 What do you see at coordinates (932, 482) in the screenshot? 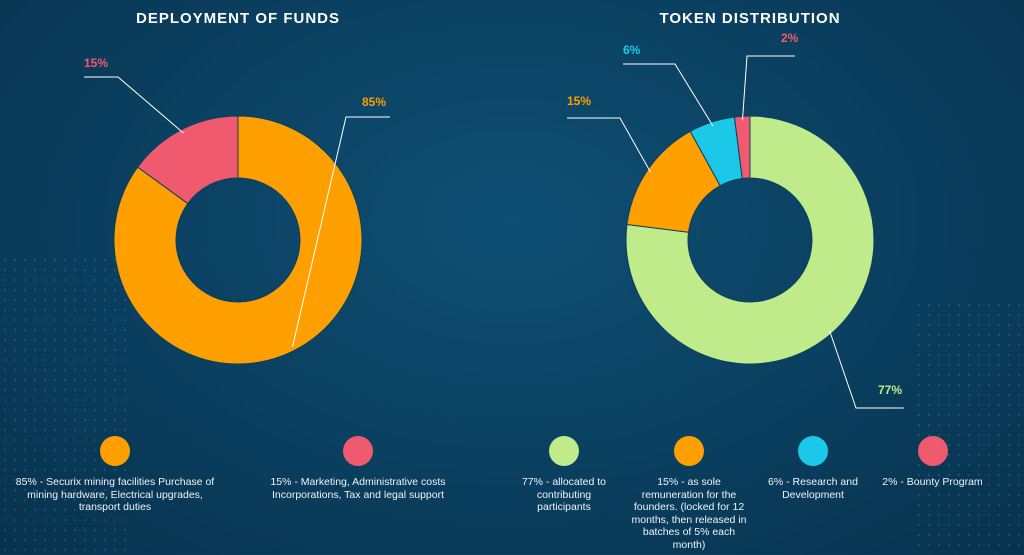
I see `legend-text: 2% - Bounty Program` at bounding box center [932, 482].